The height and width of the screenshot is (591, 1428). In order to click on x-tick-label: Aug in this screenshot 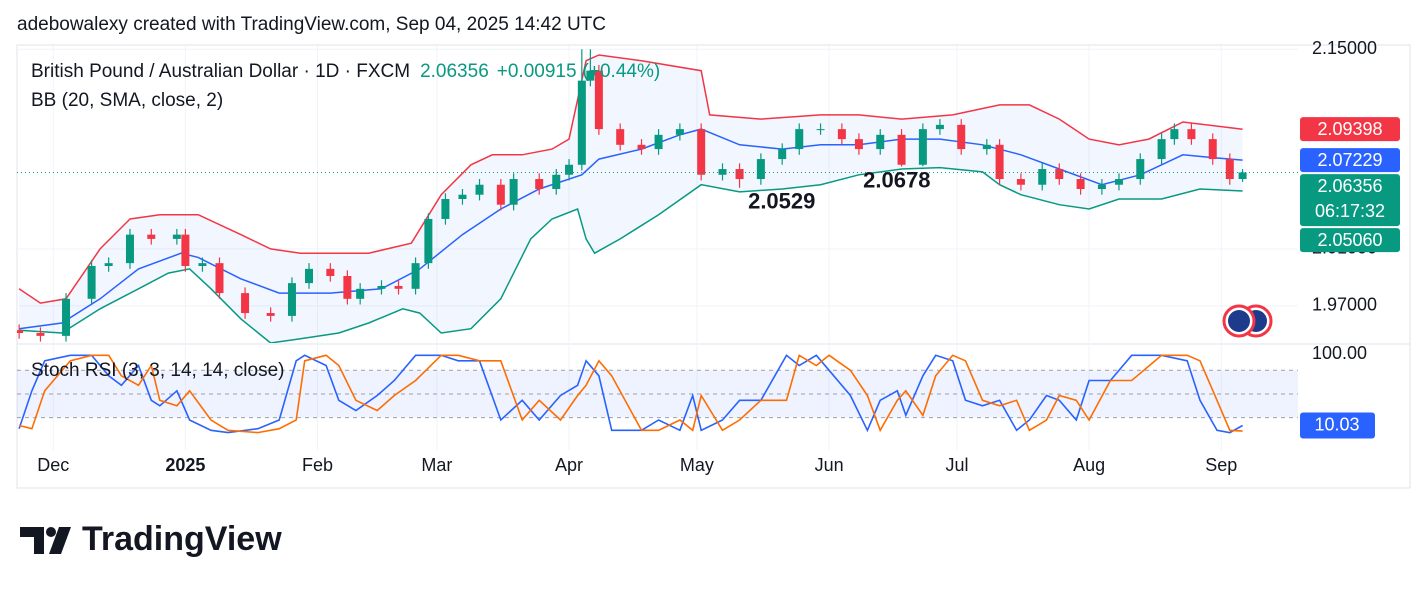, I will do `click(1089, 465)`.